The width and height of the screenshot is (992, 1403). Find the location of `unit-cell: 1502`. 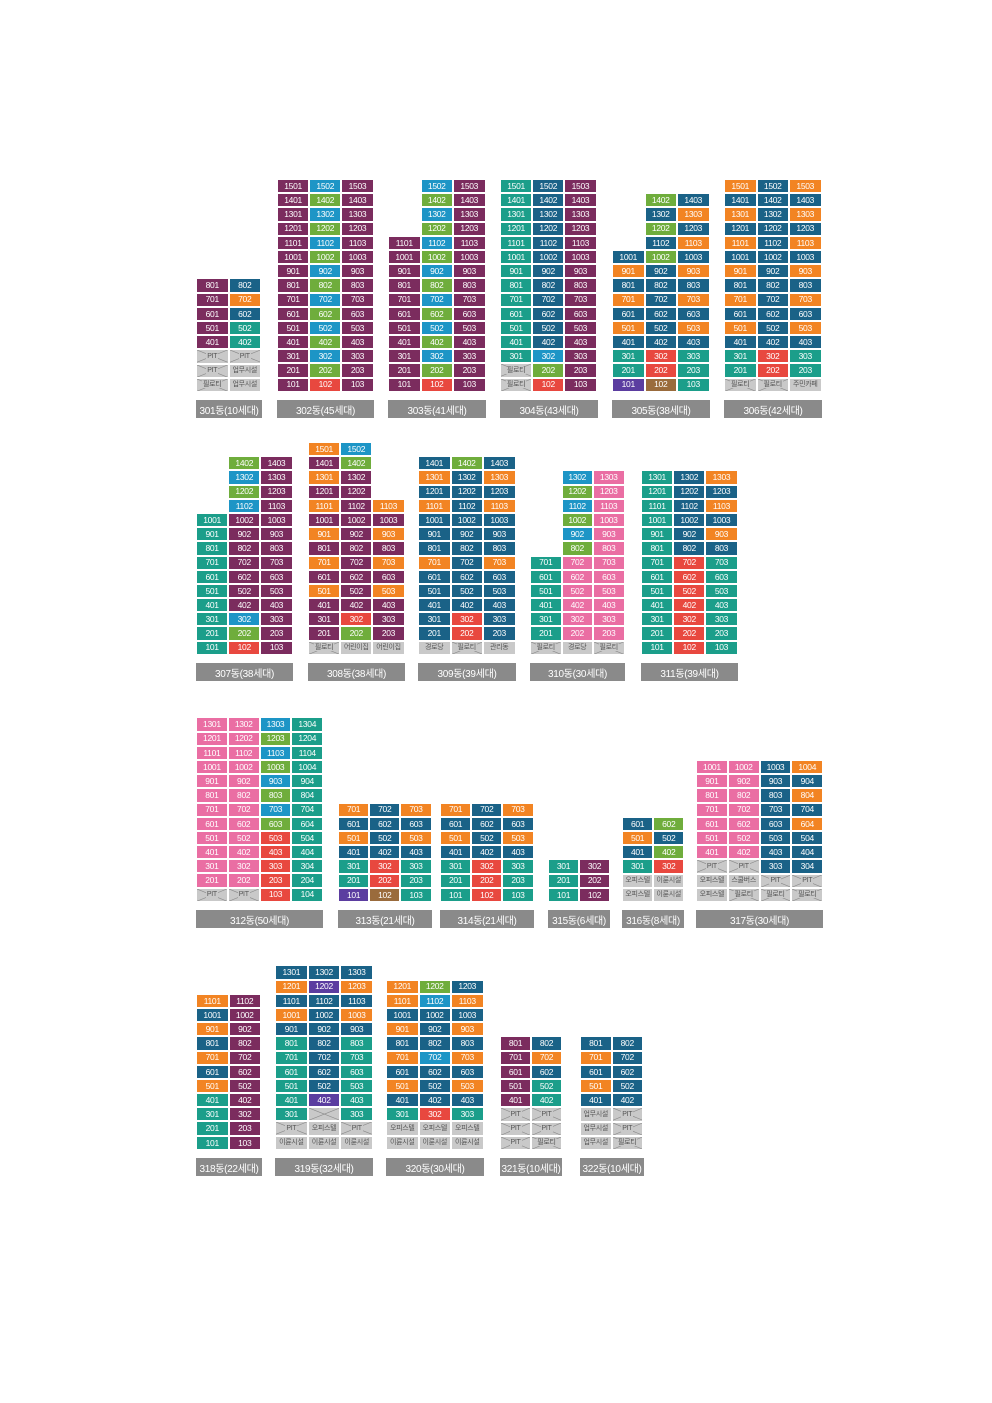

unit-cell: 1502 is located at coordinates (325, 186).